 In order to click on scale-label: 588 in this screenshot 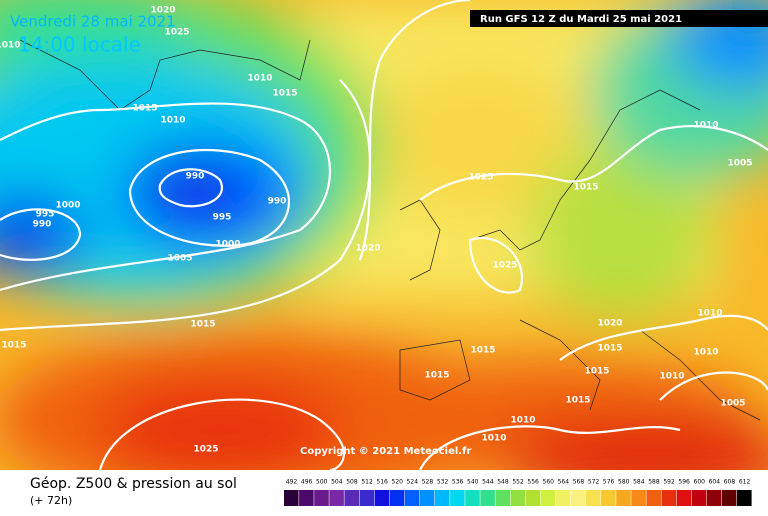, I will do `click(654, 482)`.